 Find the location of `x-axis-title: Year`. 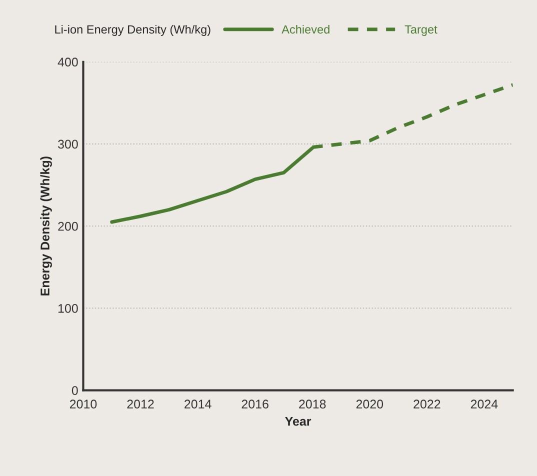

x-axis-title: Year is located at coordinates (298, 421).